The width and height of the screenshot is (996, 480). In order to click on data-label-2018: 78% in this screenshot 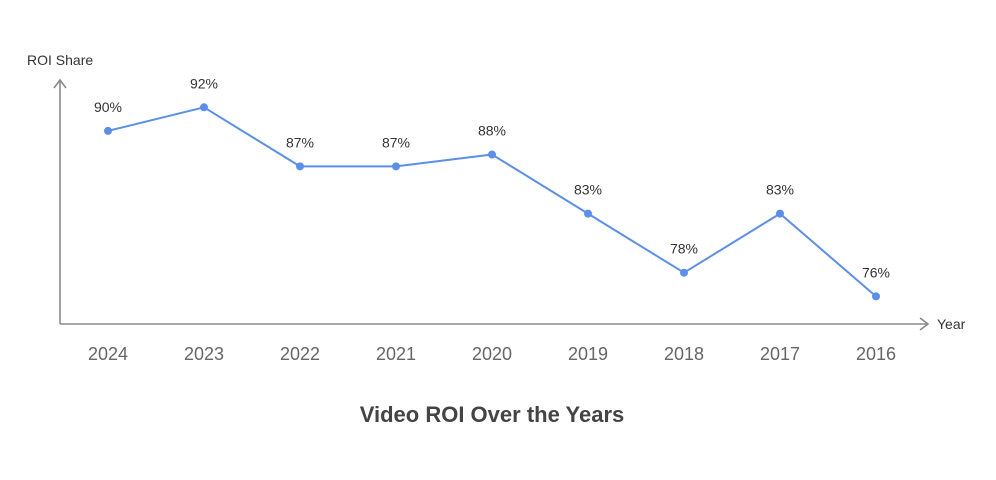, I will do `click(684, 249)`.